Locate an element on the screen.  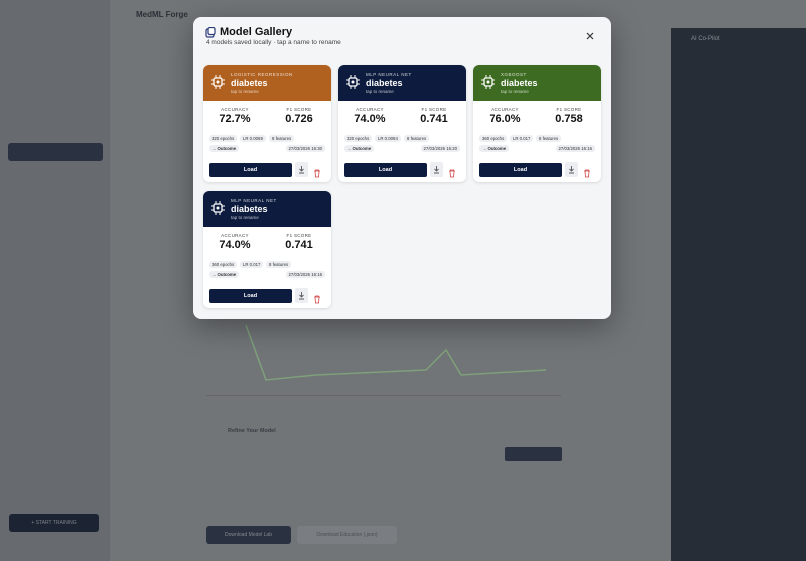
sidebar is located at coordinates (55, 280).